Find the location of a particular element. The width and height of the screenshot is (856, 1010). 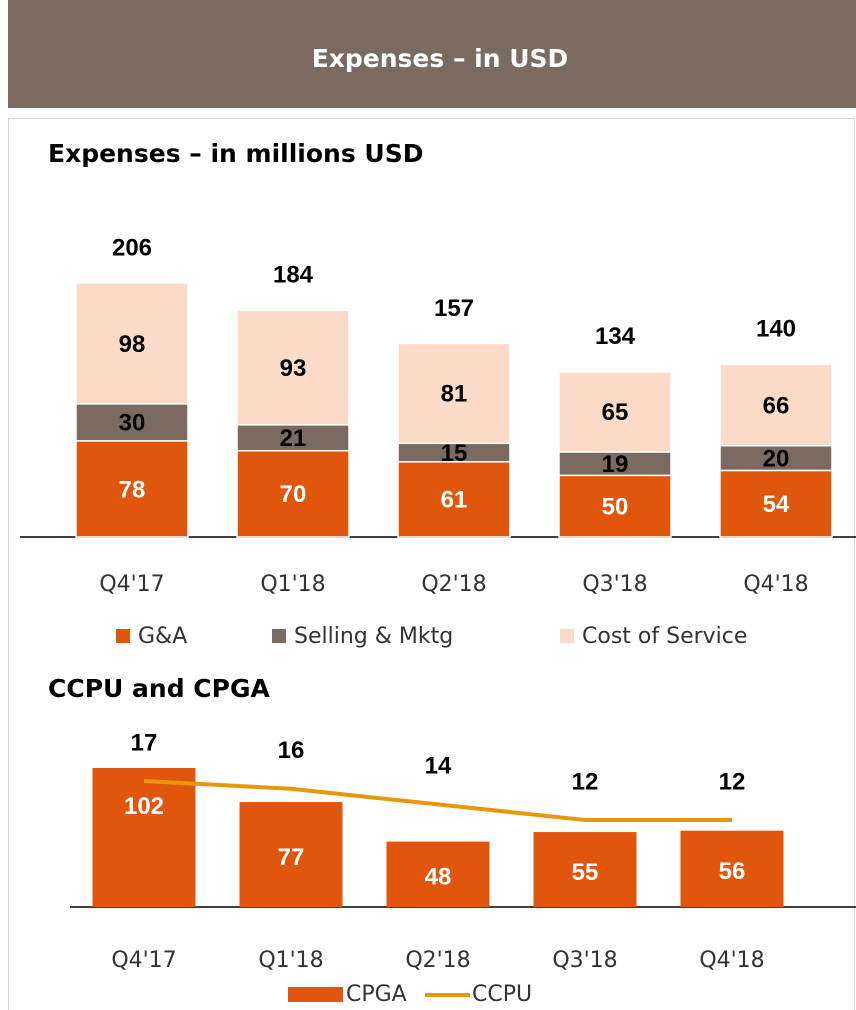

value-label: 77 is located at coordinates (291, 857).